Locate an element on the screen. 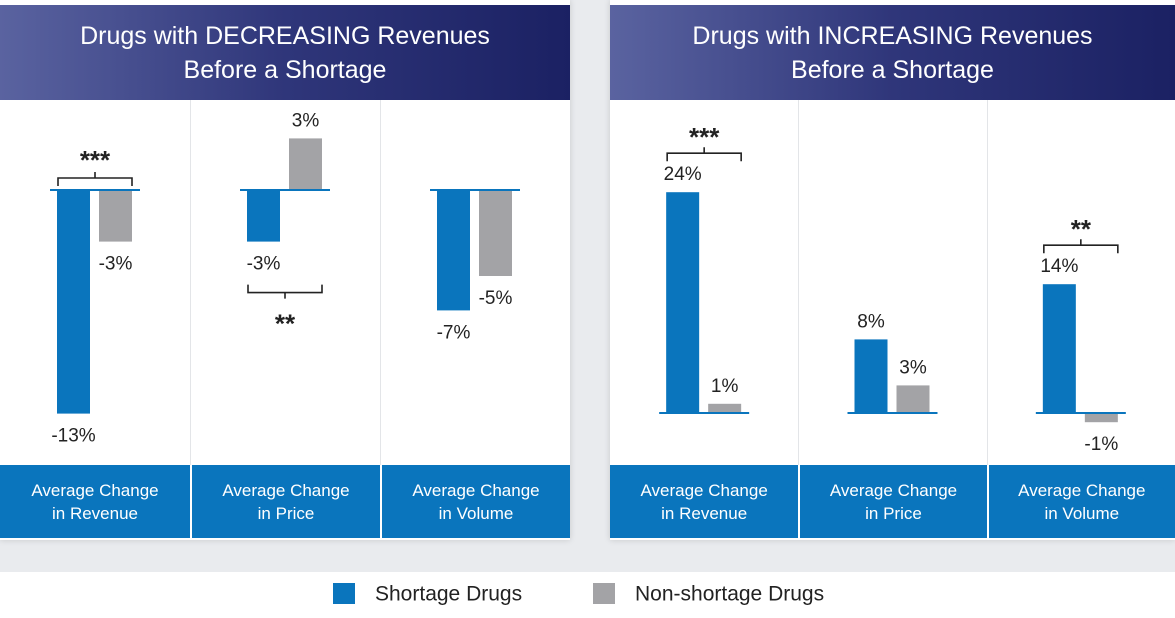  value-label: -5% is located at coordinates (496, 298).